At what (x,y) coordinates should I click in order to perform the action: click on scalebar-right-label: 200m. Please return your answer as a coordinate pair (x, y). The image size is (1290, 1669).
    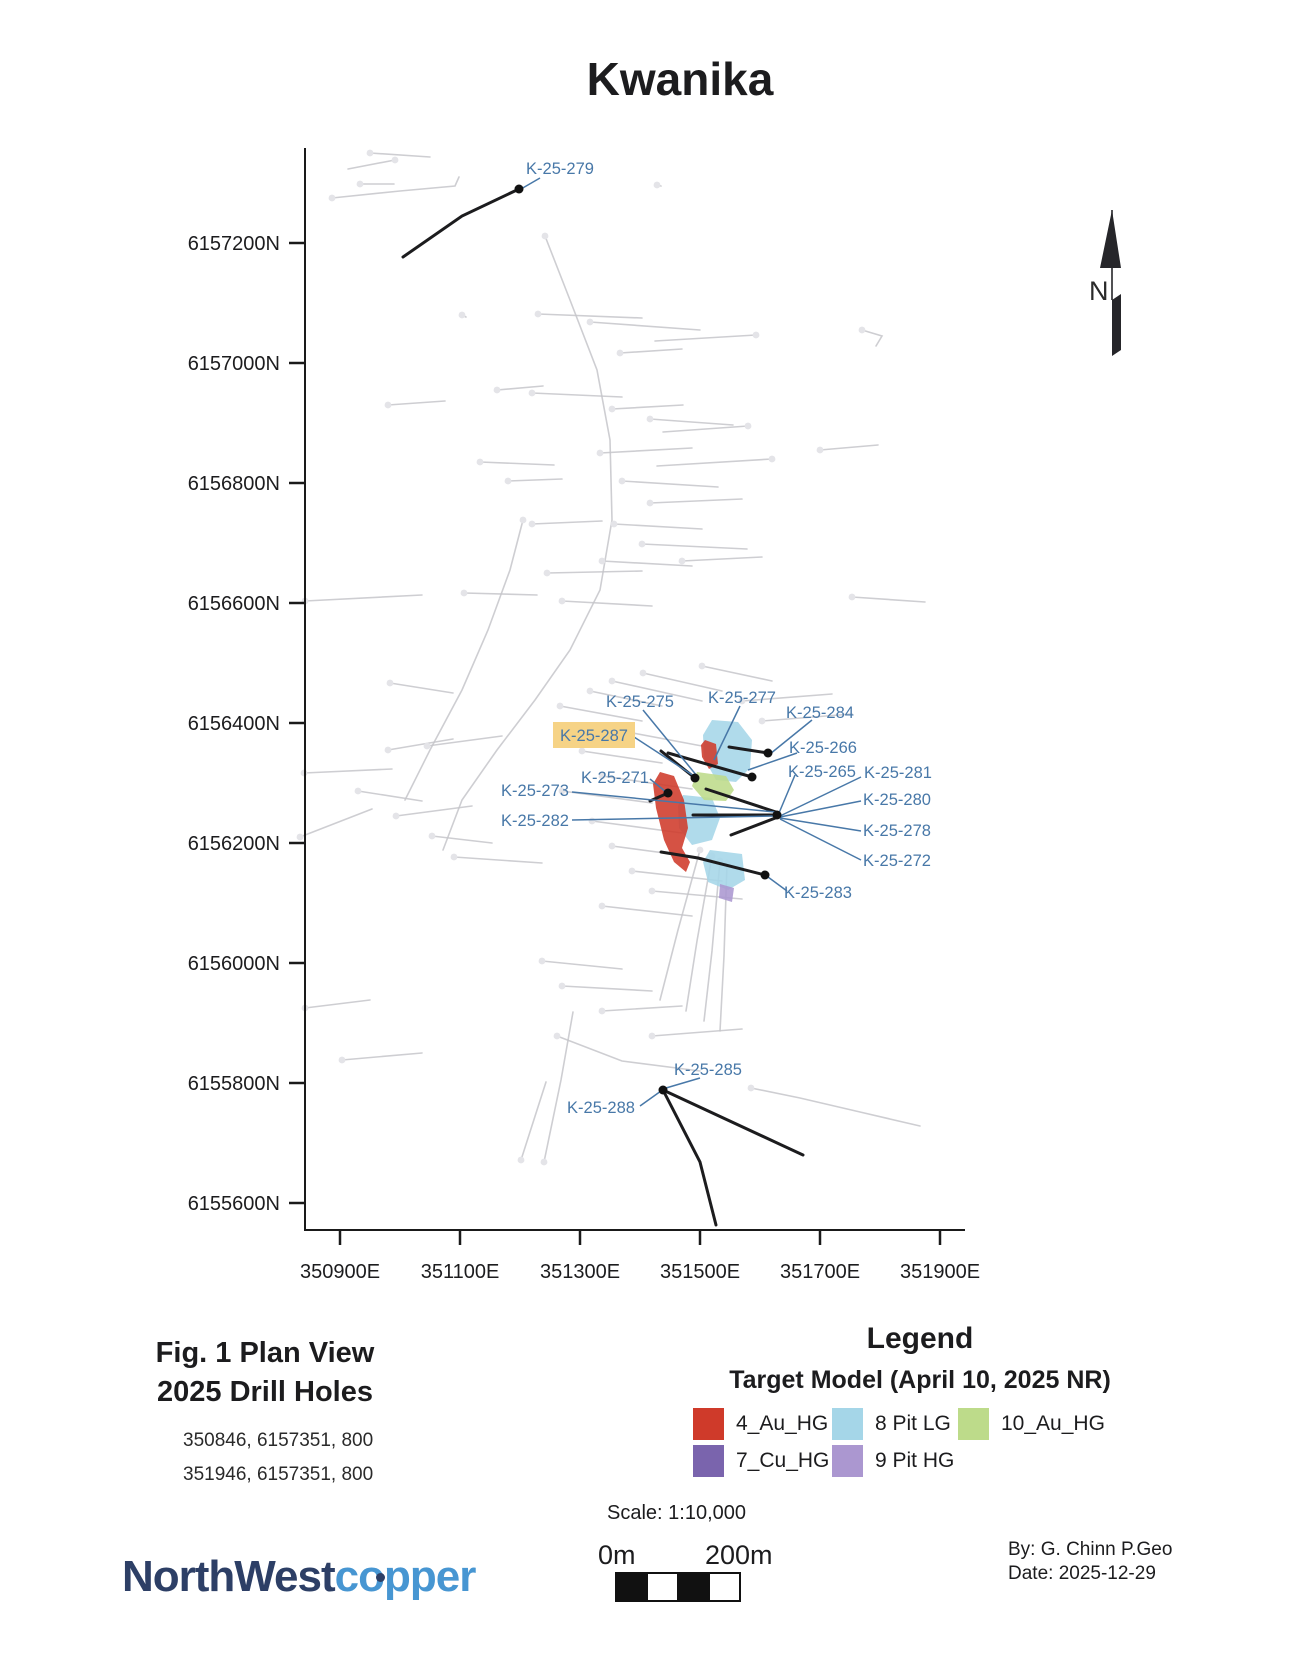
    Looking at the image, I should click on (739, 1555).